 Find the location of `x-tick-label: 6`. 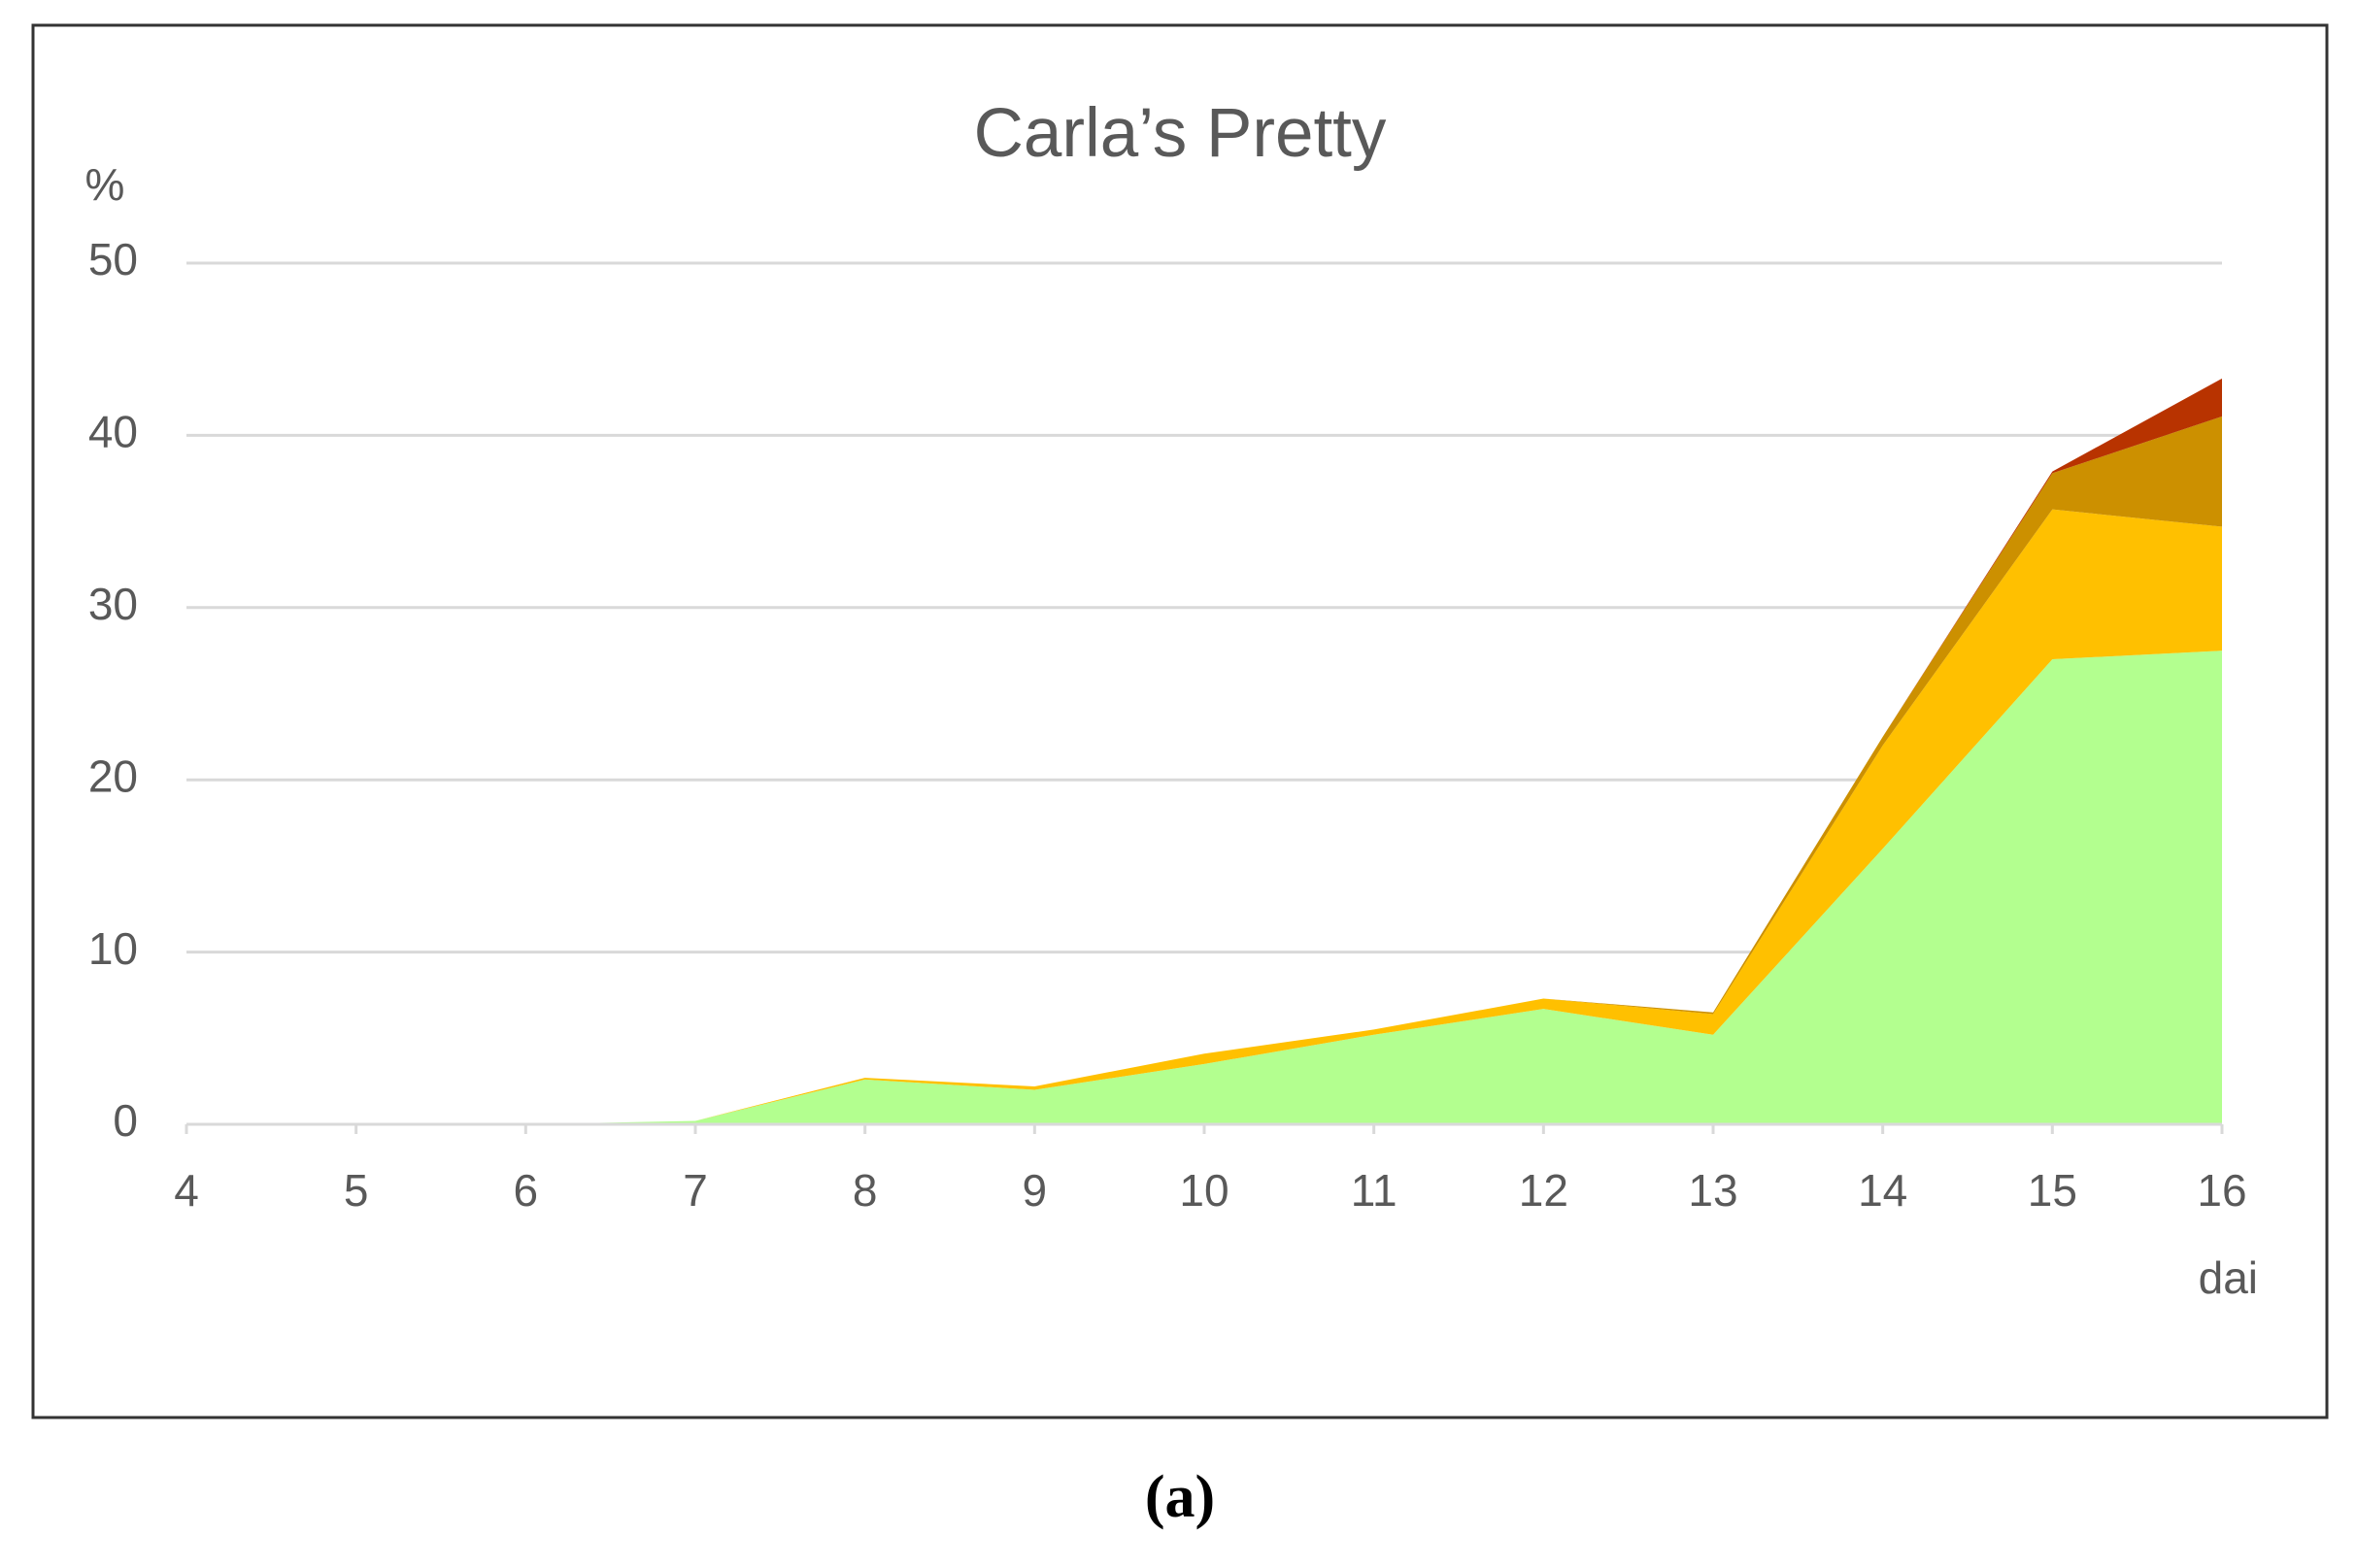

x-tick-label: 6 is located at coordinates (526, 1190).